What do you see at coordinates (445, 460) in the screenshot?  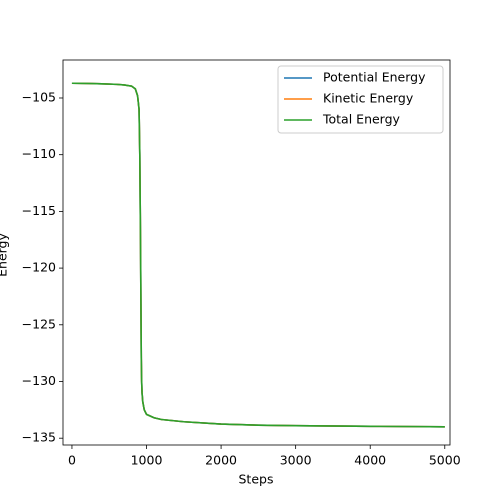 I see `x-tick-label: 5000` at bounding box center [445, 460].